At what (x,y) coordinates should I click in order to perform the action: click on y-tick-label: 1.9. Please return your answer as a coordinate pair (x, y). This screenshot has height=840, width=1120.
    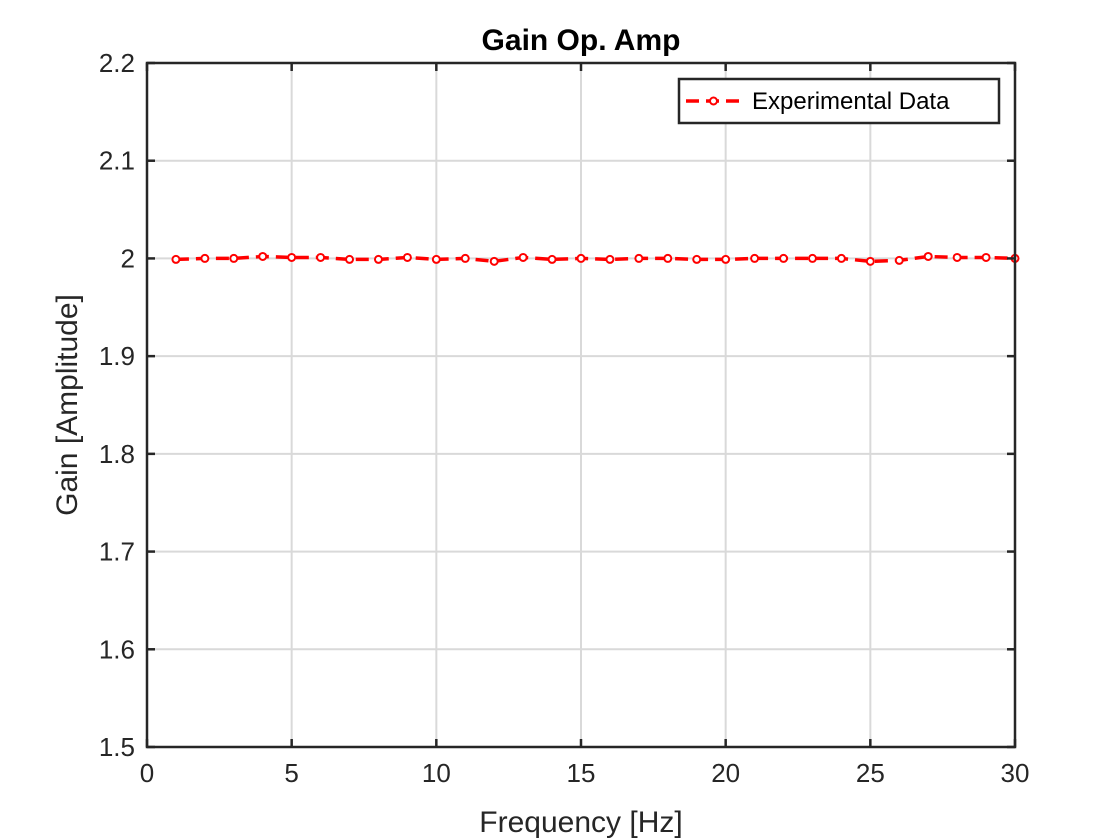
    Looking at the image, I should click on (117, 356).